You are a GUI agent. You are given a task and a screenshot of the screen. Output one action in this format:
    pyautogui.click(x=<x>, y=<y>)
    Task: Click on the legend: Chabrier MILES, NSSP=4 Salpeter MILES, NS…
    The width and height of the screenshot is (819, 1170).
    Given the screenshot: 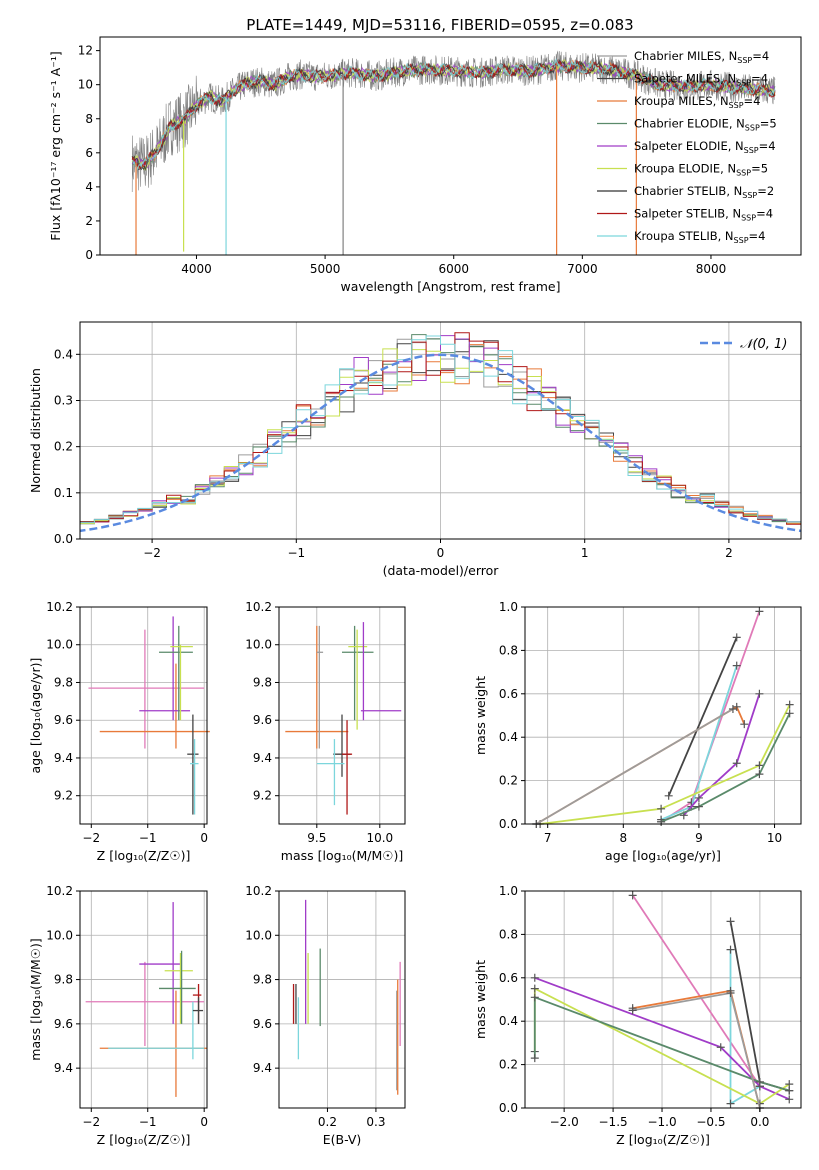 What is the action you would take?
    pyautogui.click(x=687, y=147)
    